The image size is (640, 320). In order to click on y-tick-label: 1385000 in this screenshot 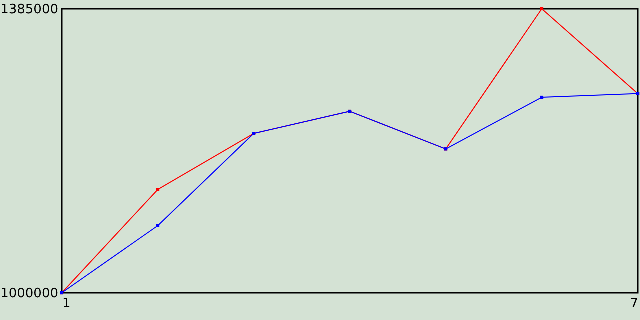, I will do `click(29, 10)`.